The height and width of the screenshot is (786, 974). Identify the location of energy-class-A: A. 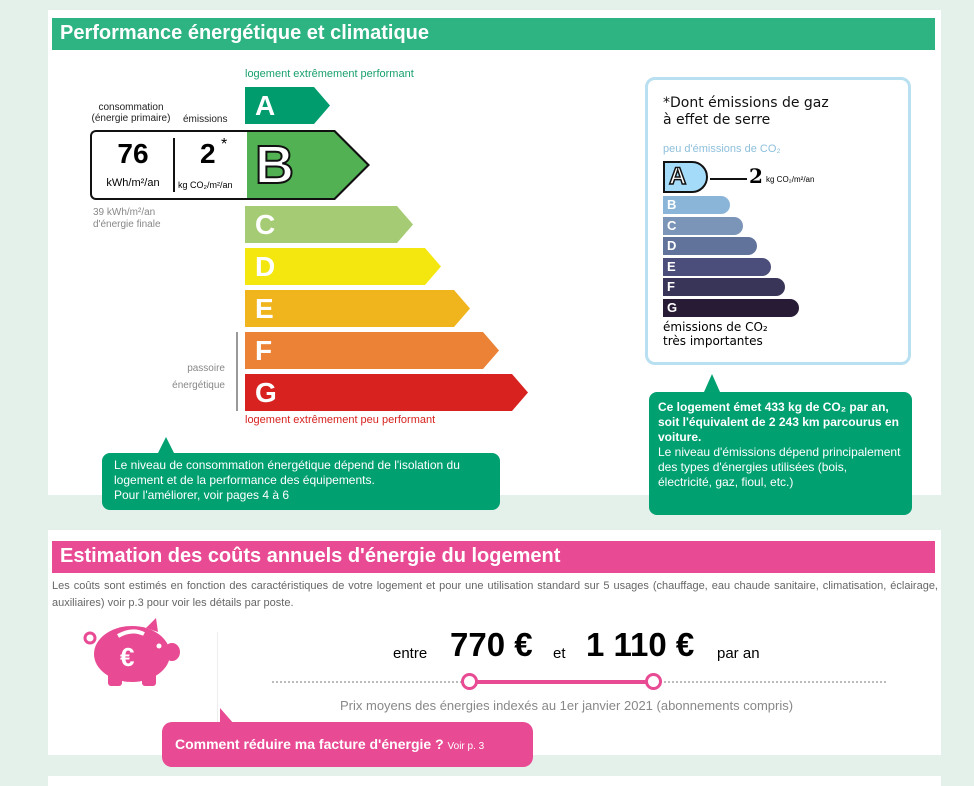
(287, 105).